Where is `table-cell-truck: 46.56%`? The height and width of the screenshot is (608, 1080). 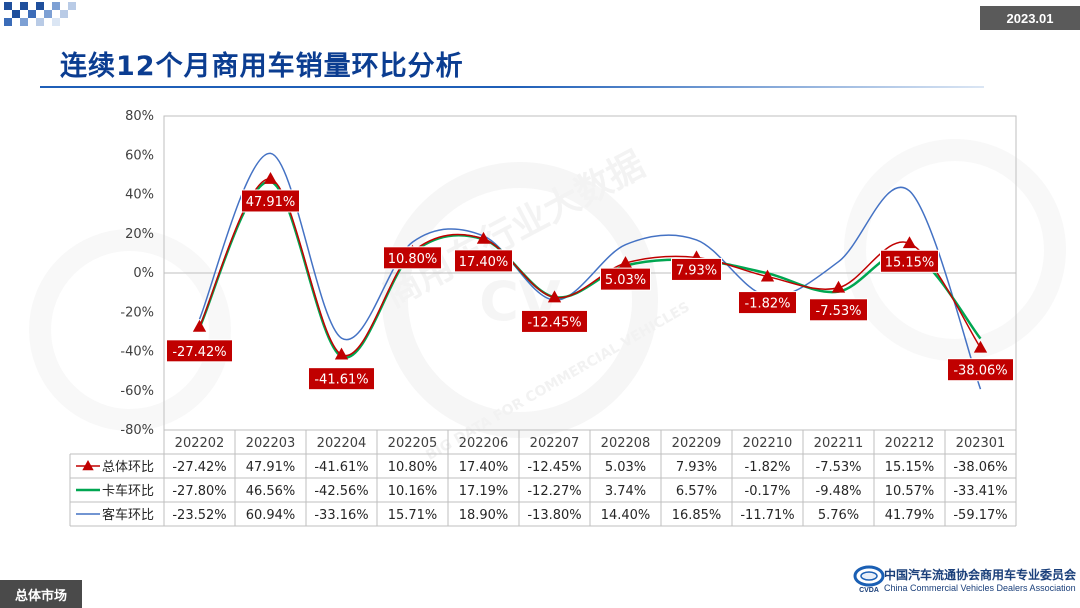 table-cell-truck: 46.56% is located at coordinates (271, 491).